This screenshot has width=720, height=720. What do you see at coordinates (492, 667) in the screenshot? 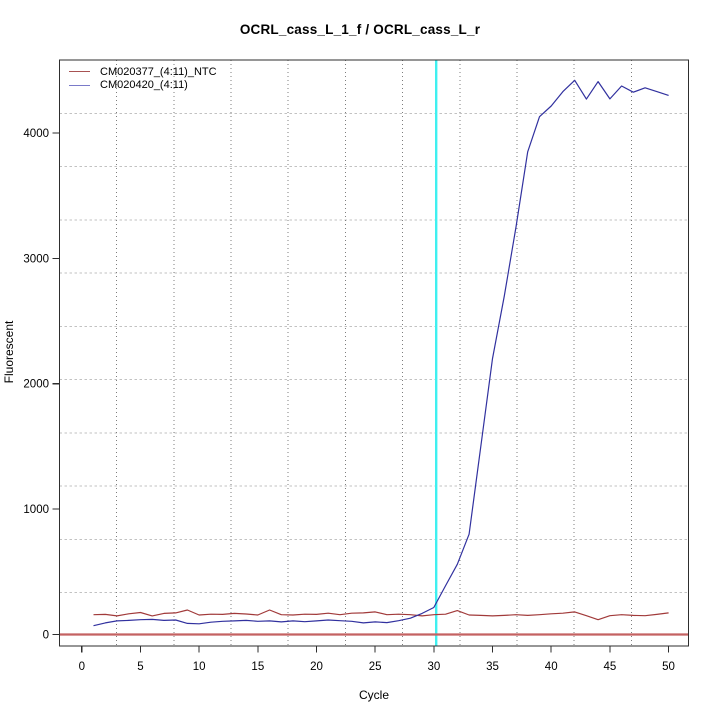
I see `x-tick-label: 35` at bounding box center [492, 667].